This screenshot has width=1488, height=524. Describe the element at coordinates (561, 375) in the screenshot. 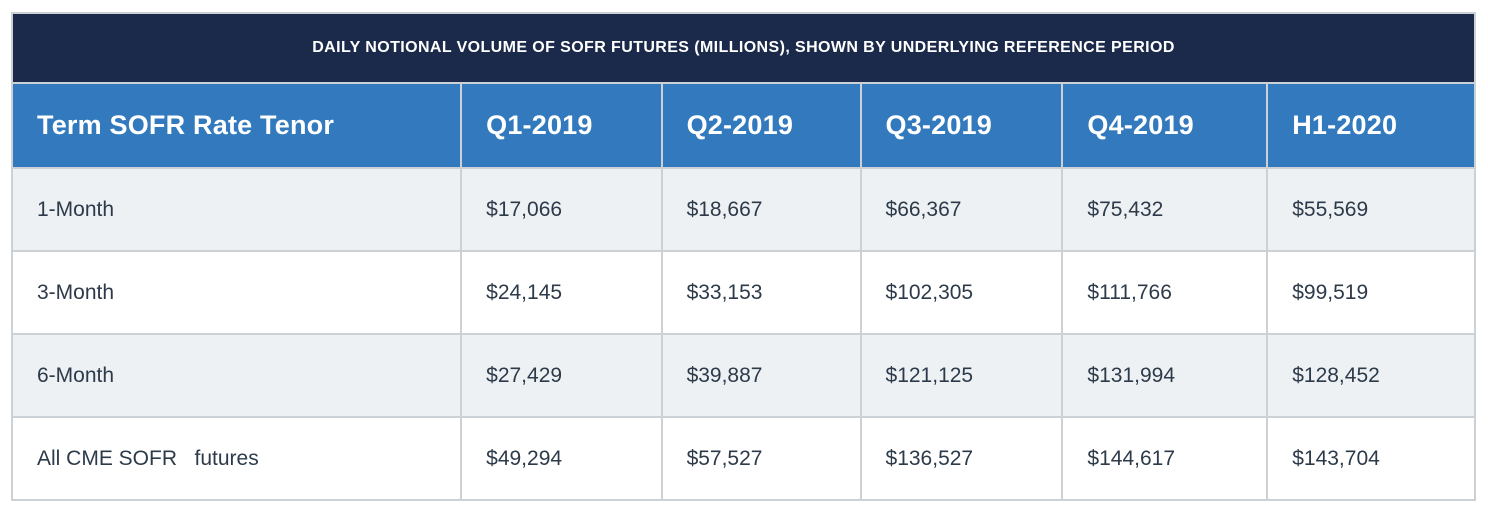

I see `value-cell: $27,429` at that location.